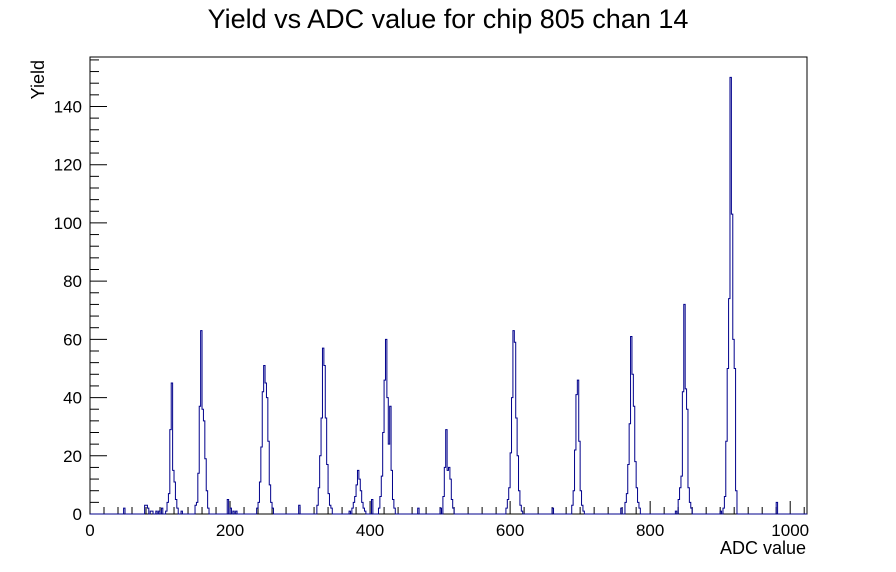 This screenshot has width=896, height=572. Describe the element at coordinates (38, 79) in the screenshot. I see `y-axis-label: Yield` at that location.